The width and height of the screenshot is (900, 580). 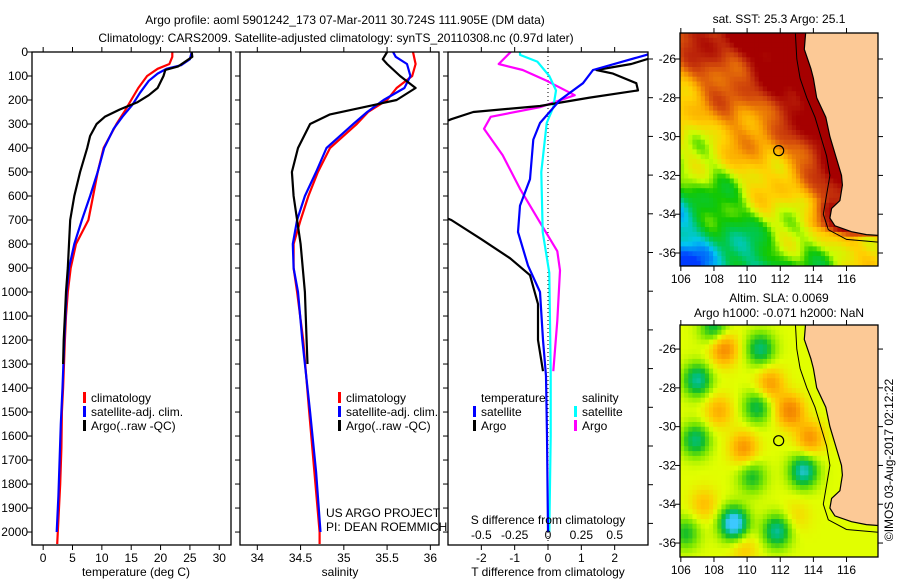 What do you see at coordinates (137, 412) in the screenshot?
I see `legend-label: satellite-adj. clim.` at bounding box center [137, 412].